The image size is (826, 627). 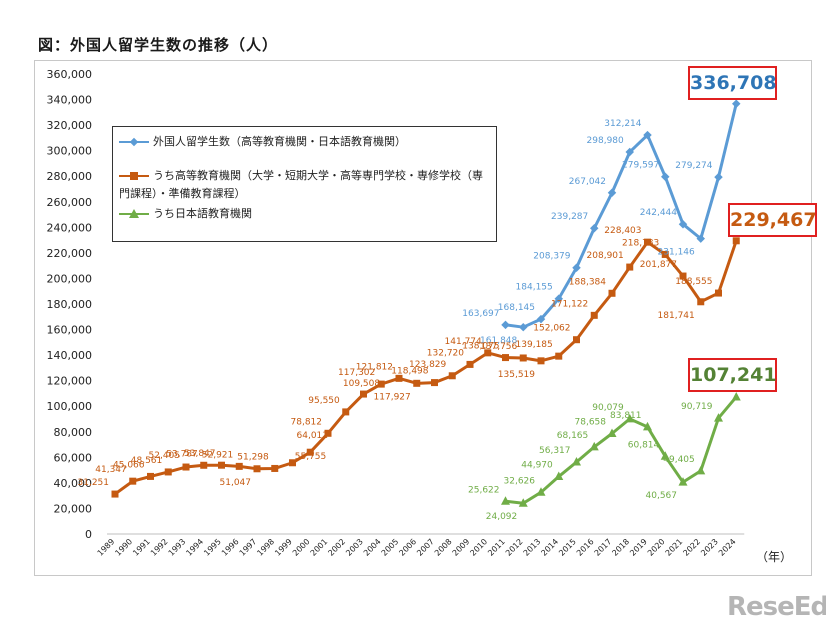 I want to click on x-tick-label: 2024, so click(x=727, y=547).